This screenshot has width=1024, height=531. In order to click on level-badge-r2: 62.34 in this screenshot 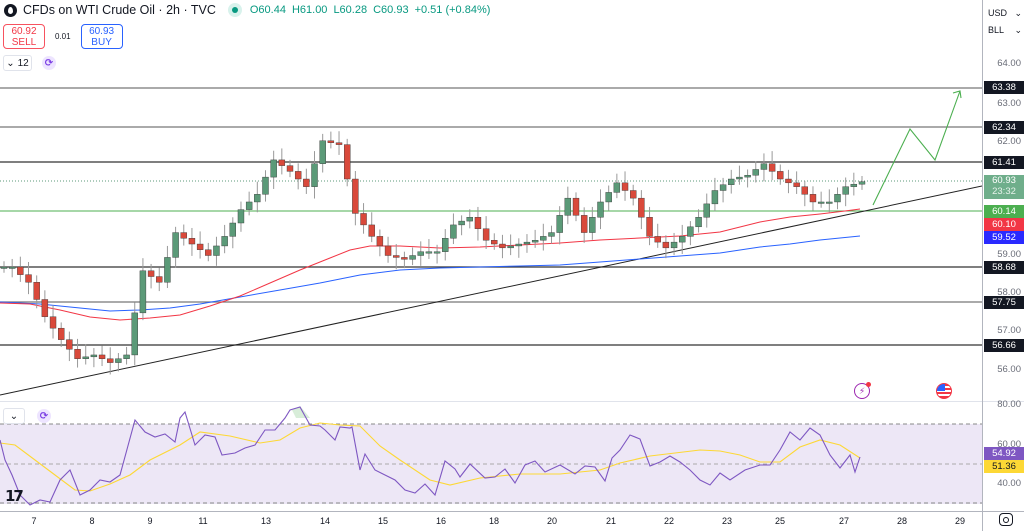, I will do `click(1004, 127)`.